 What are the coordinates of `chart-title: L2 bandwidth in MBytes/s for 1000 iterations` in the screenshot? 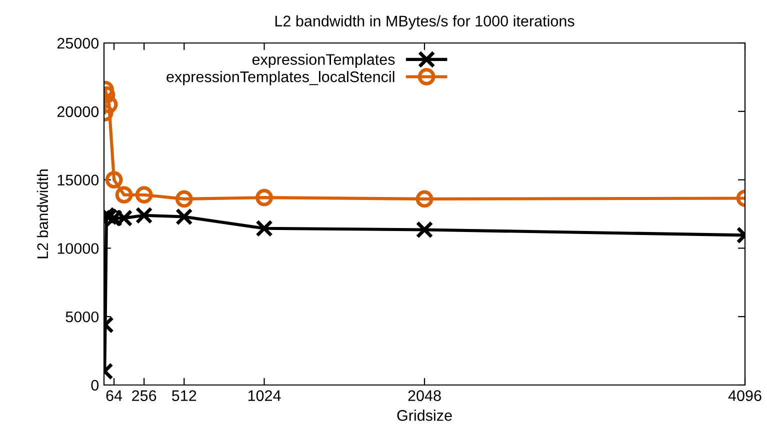 It's located at (424, 22).